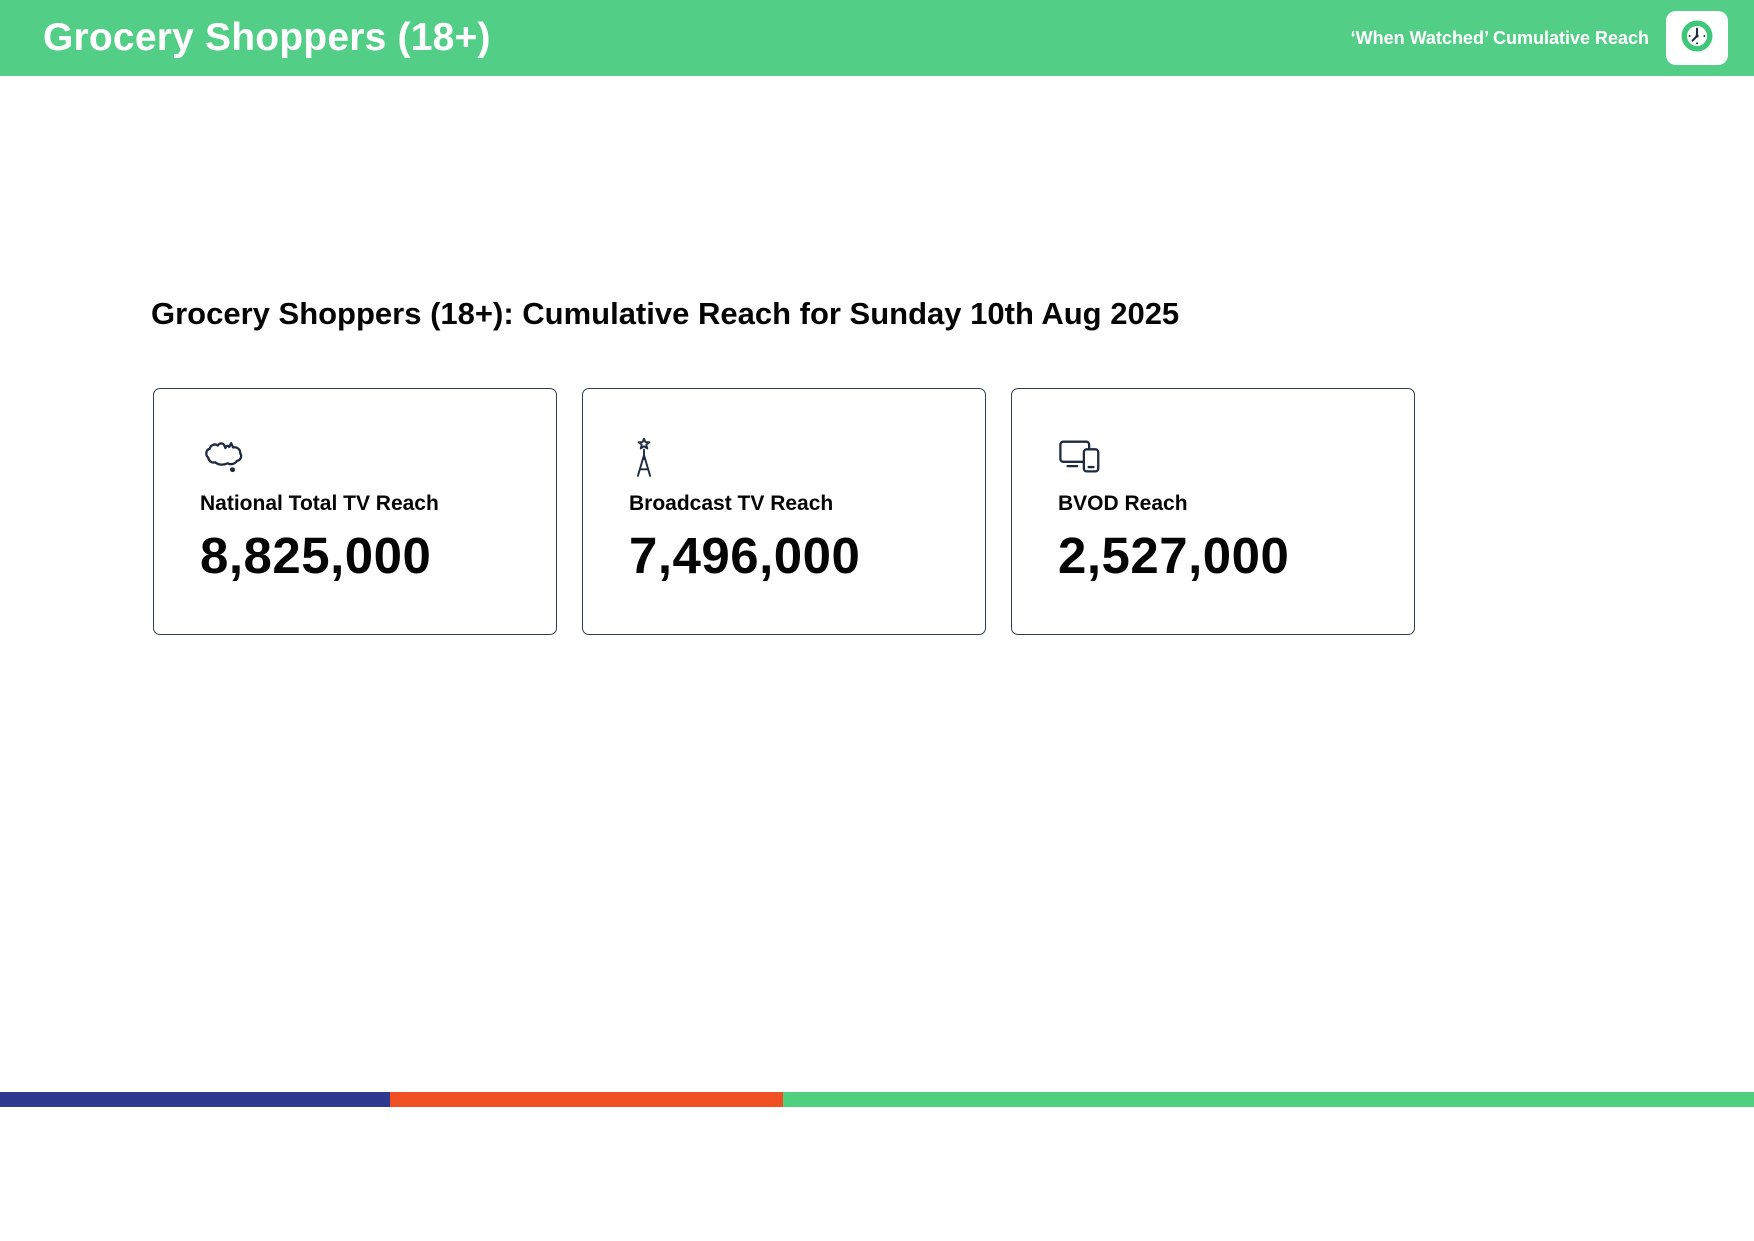  Describe the element at coordinates (1123, 503) in the screenshot. I see `card-label: BVOD Reach` at that location.